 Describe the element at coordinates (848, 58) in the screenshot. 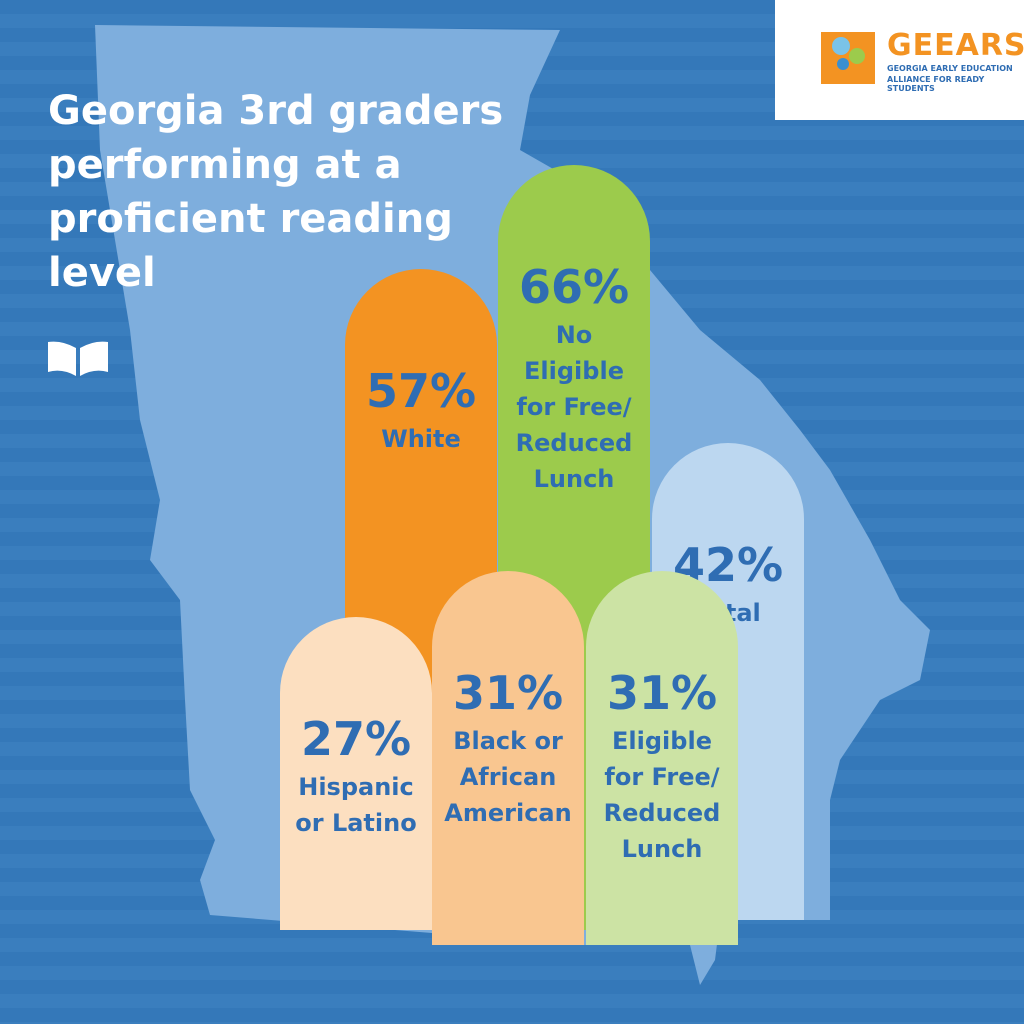

I see `logo-icon` at that location.